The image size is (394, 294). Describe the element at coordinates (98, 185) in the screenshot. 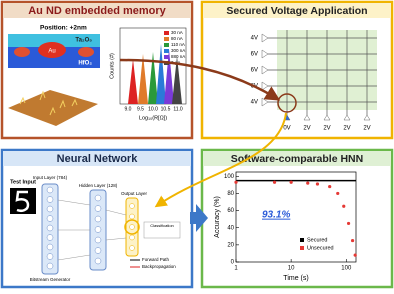

I see `label: Hidden Layer (128)` at that location.